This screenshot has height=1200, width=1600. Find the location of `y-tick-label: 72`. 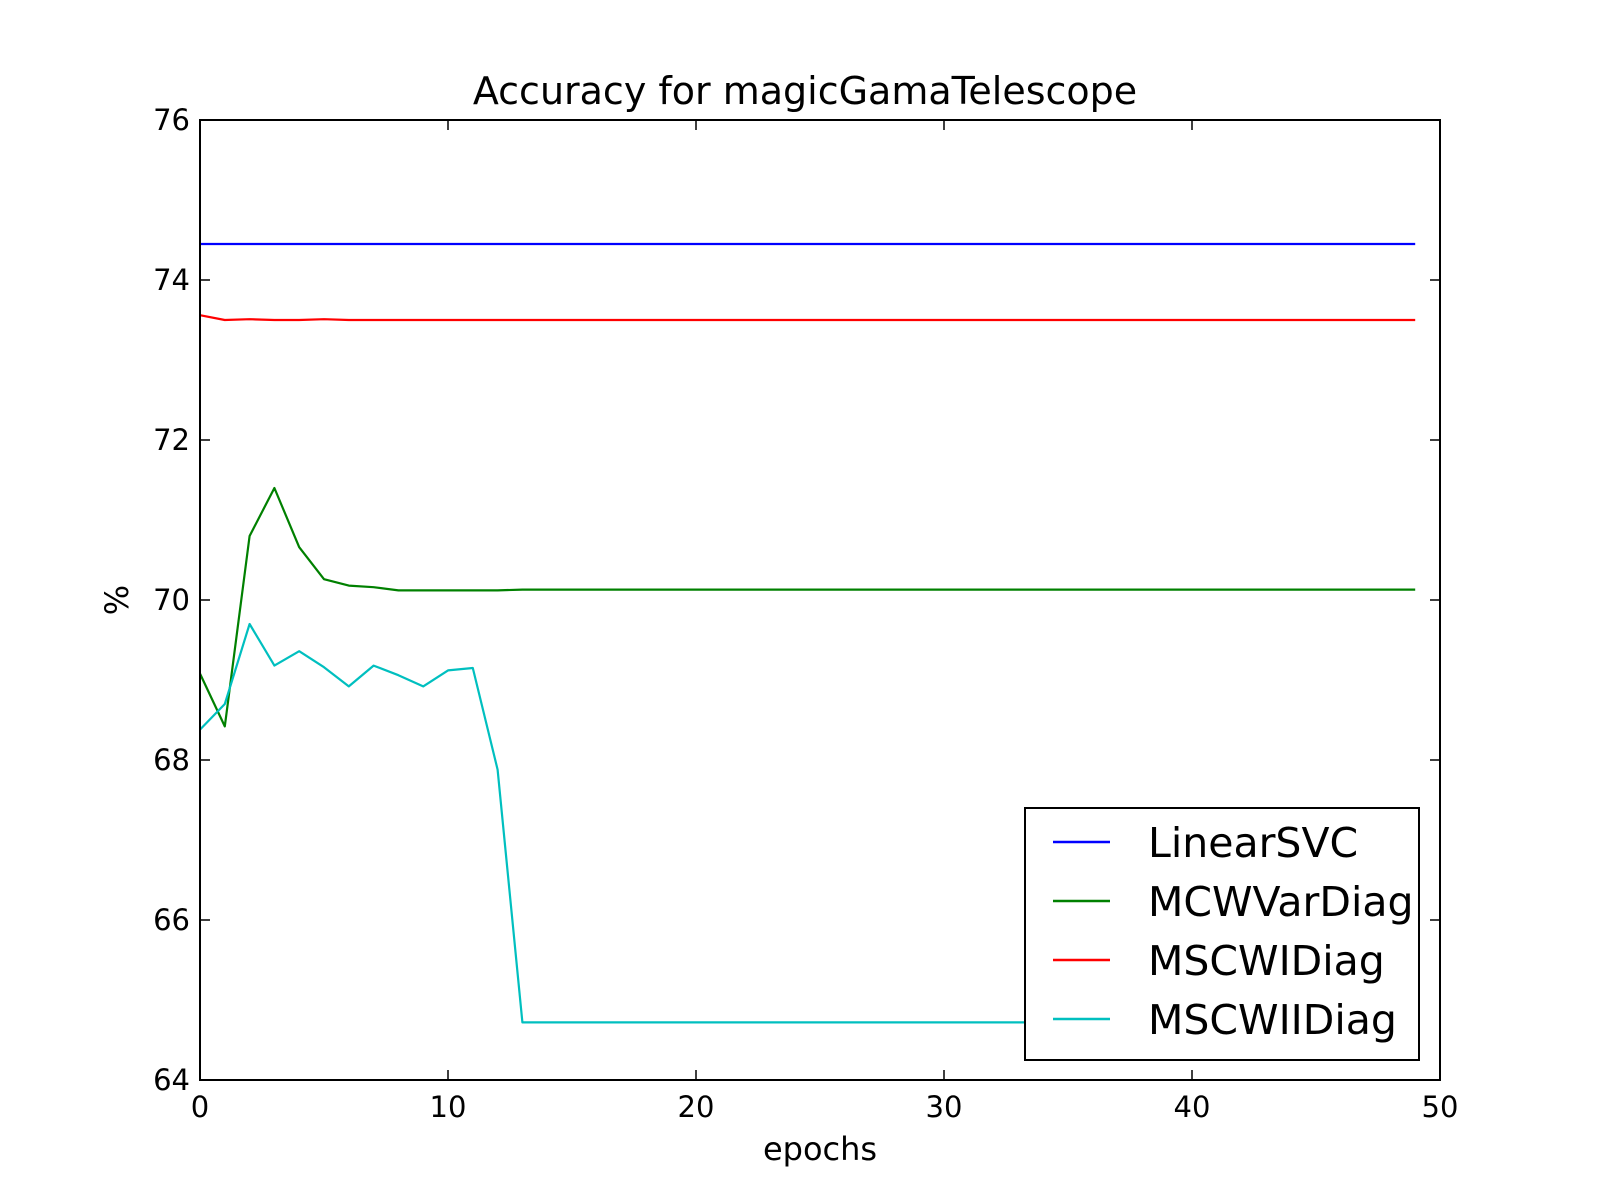

y-tick-label: 72 is located at coordinates (171, 440).